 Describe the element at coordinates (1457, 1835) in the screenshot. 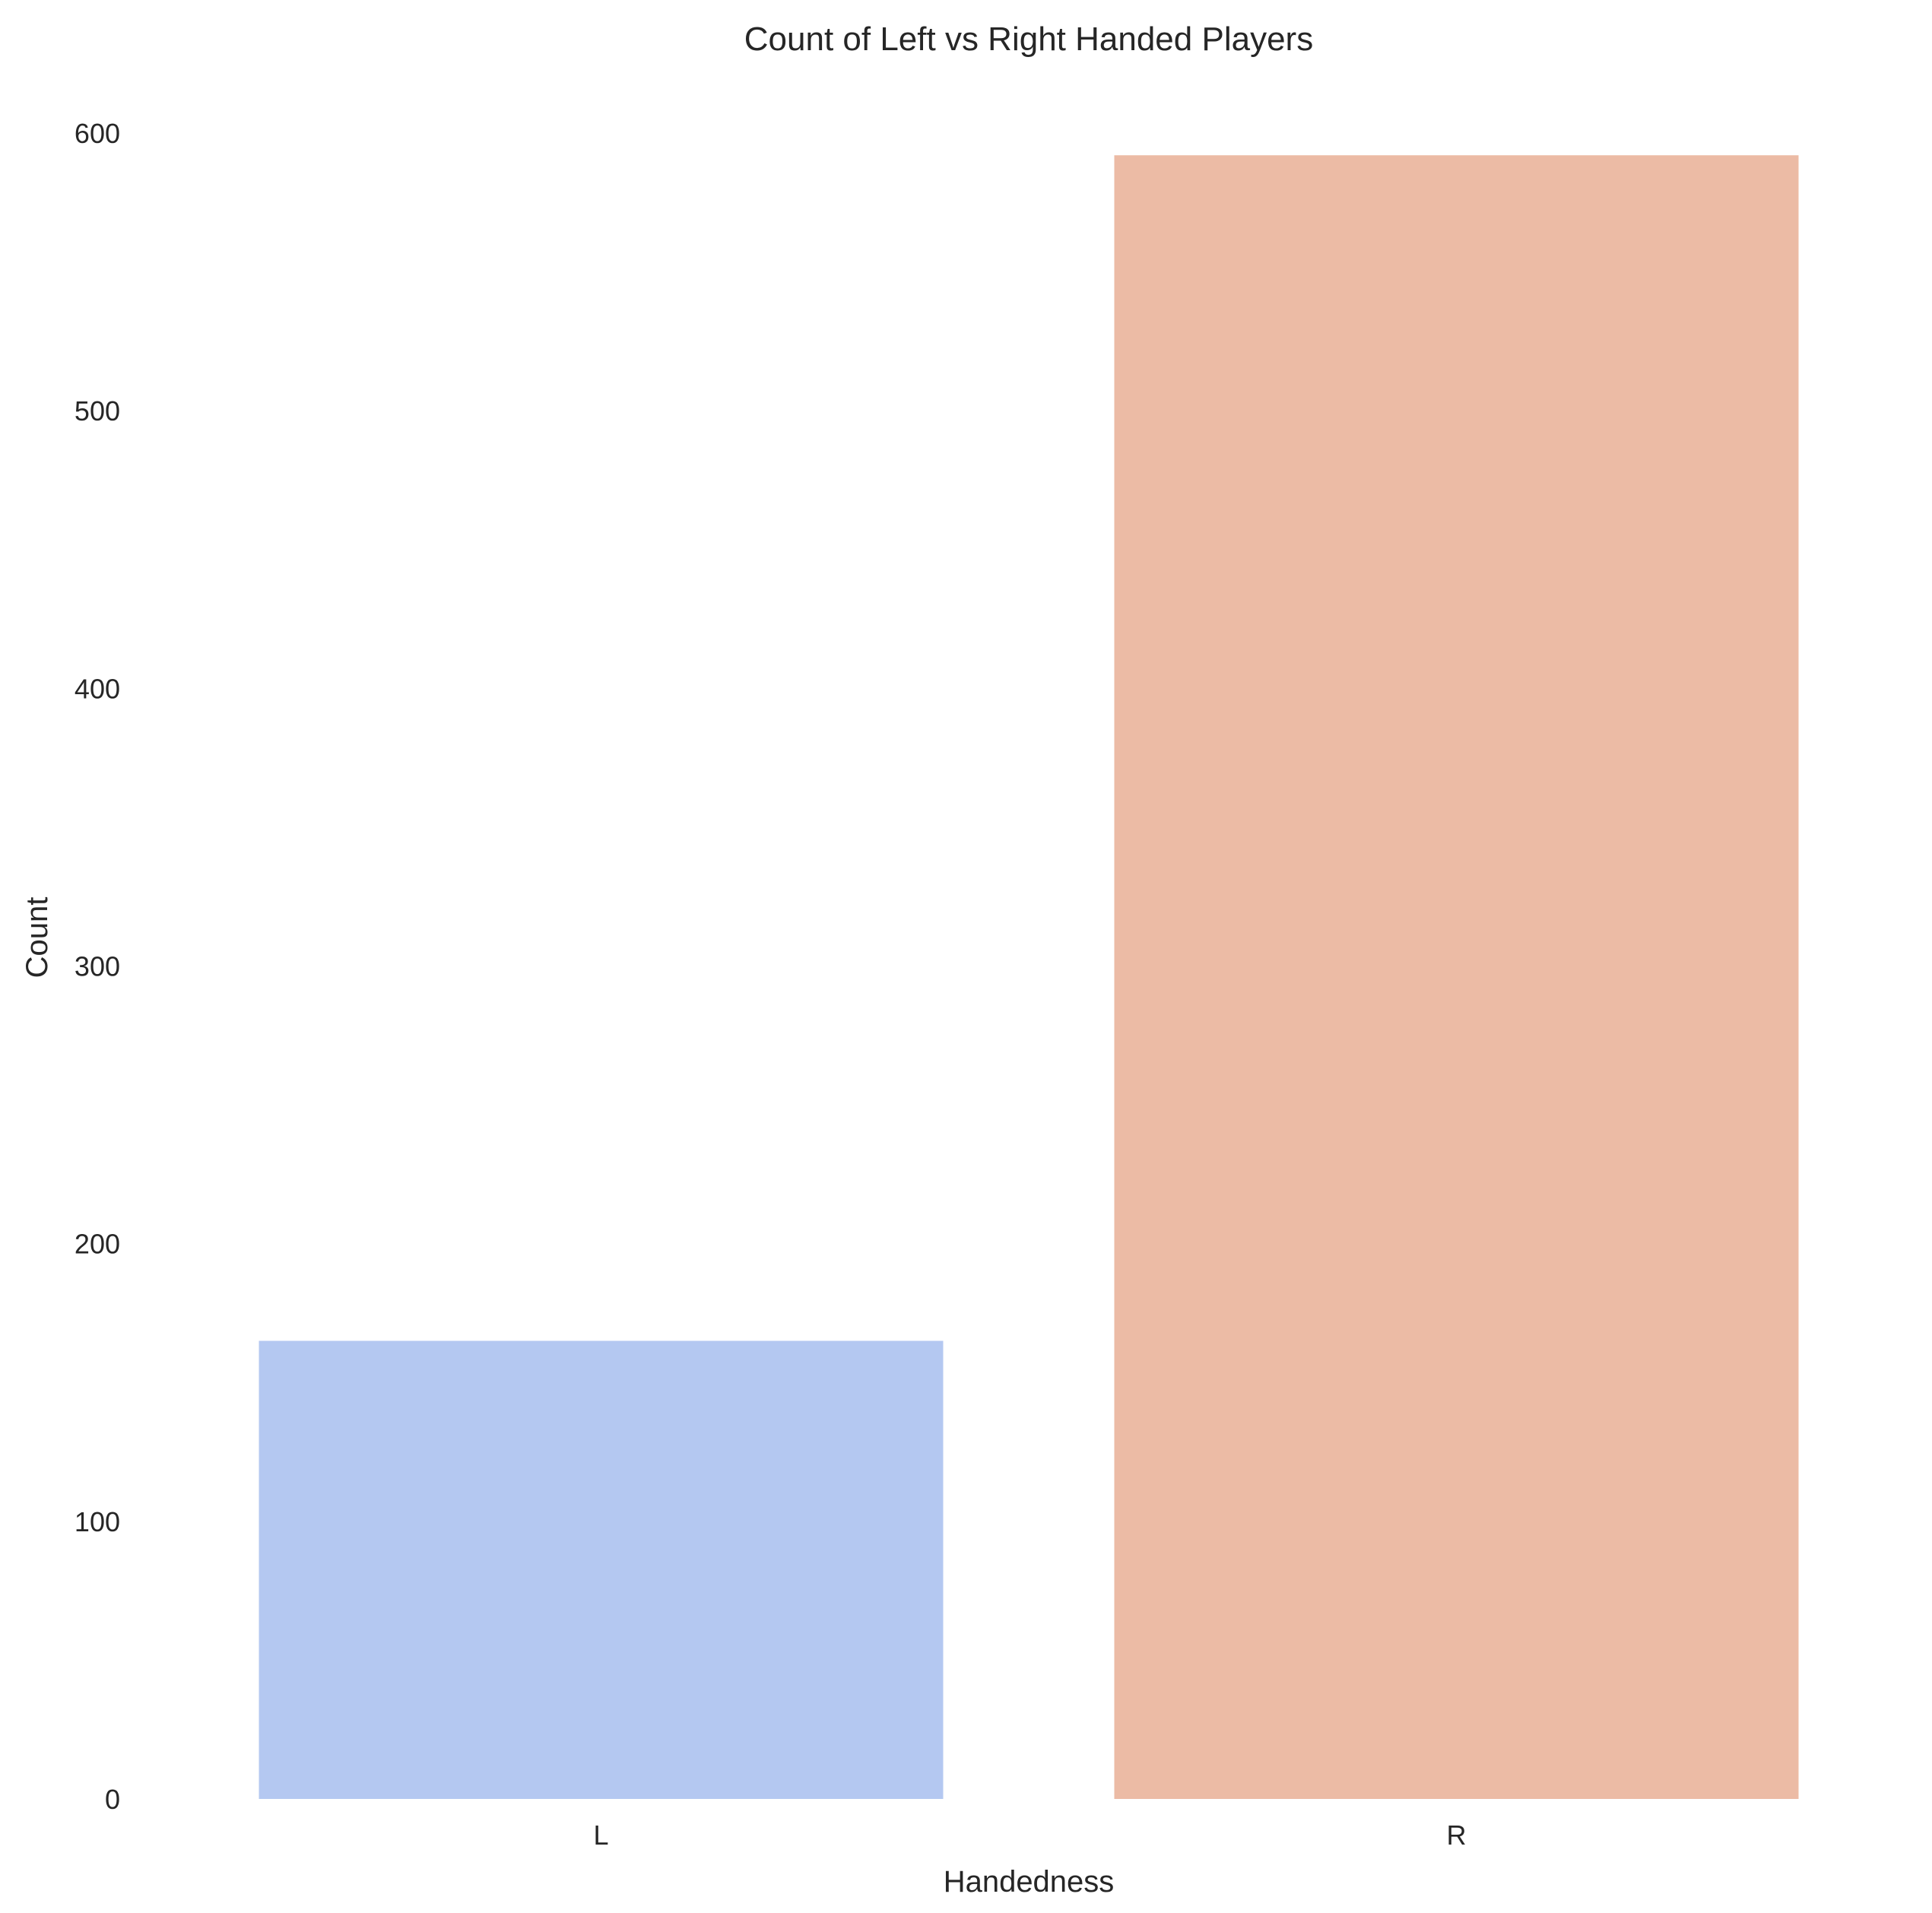

I see `x-tick-label: R` at that location.